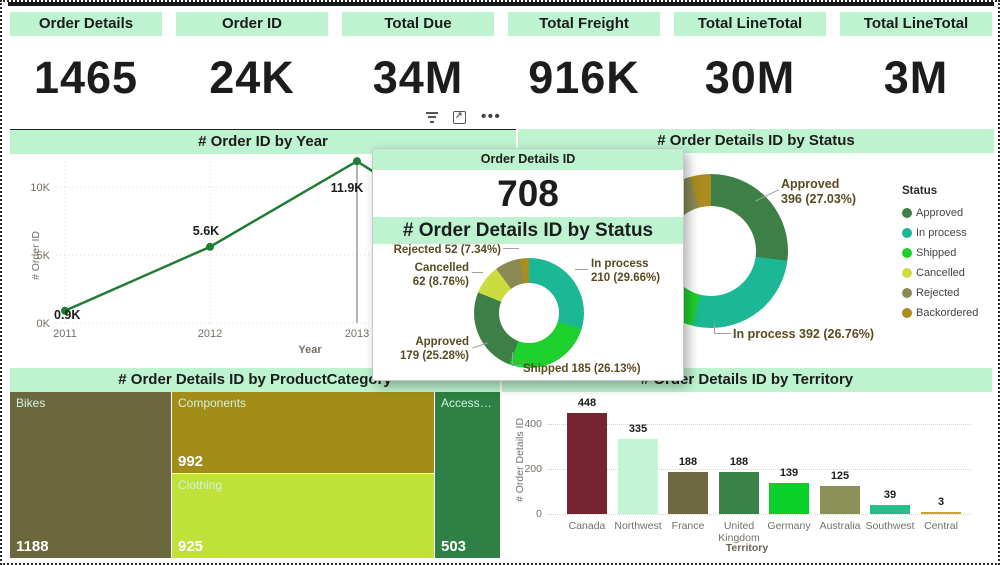 Image resolution: width=1000 pixels, height=565 pixels. I want to click on bar-germany, so click(789, 453).